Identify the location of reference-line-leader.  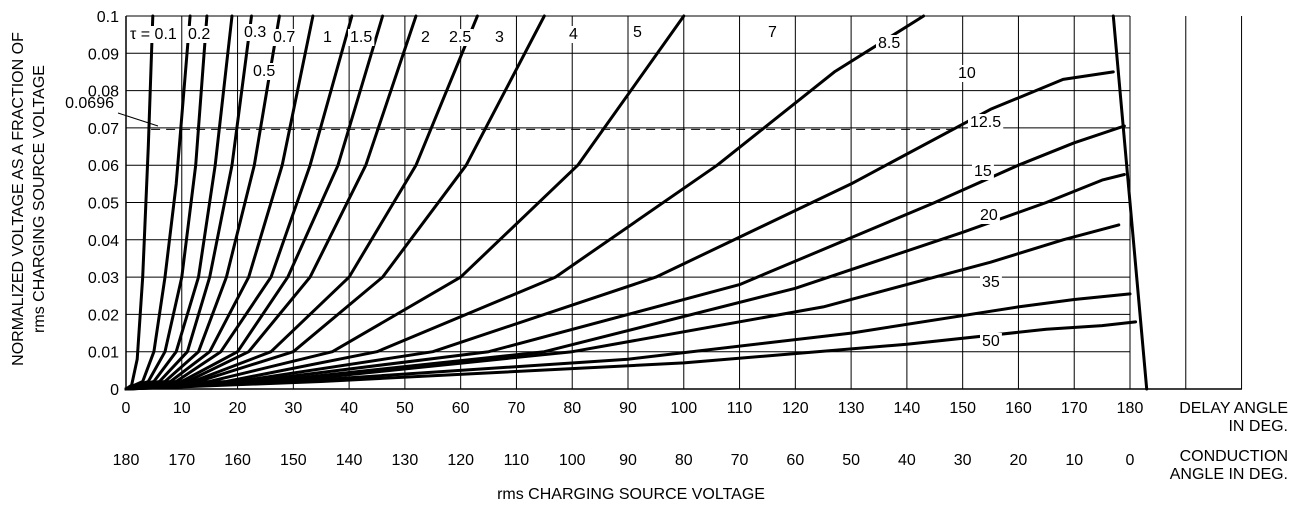
(138, 119).